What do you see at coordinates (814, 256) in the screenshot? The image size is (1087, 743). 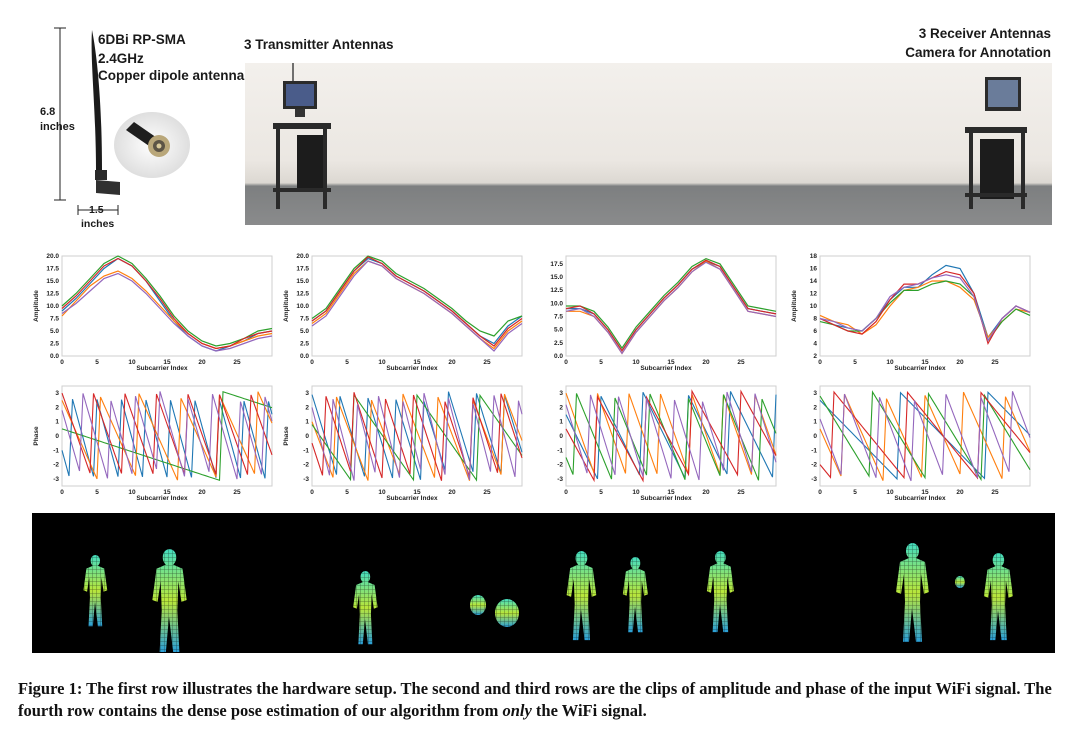 I see `y-tick-label: 18` at bounding box center [814, 256].